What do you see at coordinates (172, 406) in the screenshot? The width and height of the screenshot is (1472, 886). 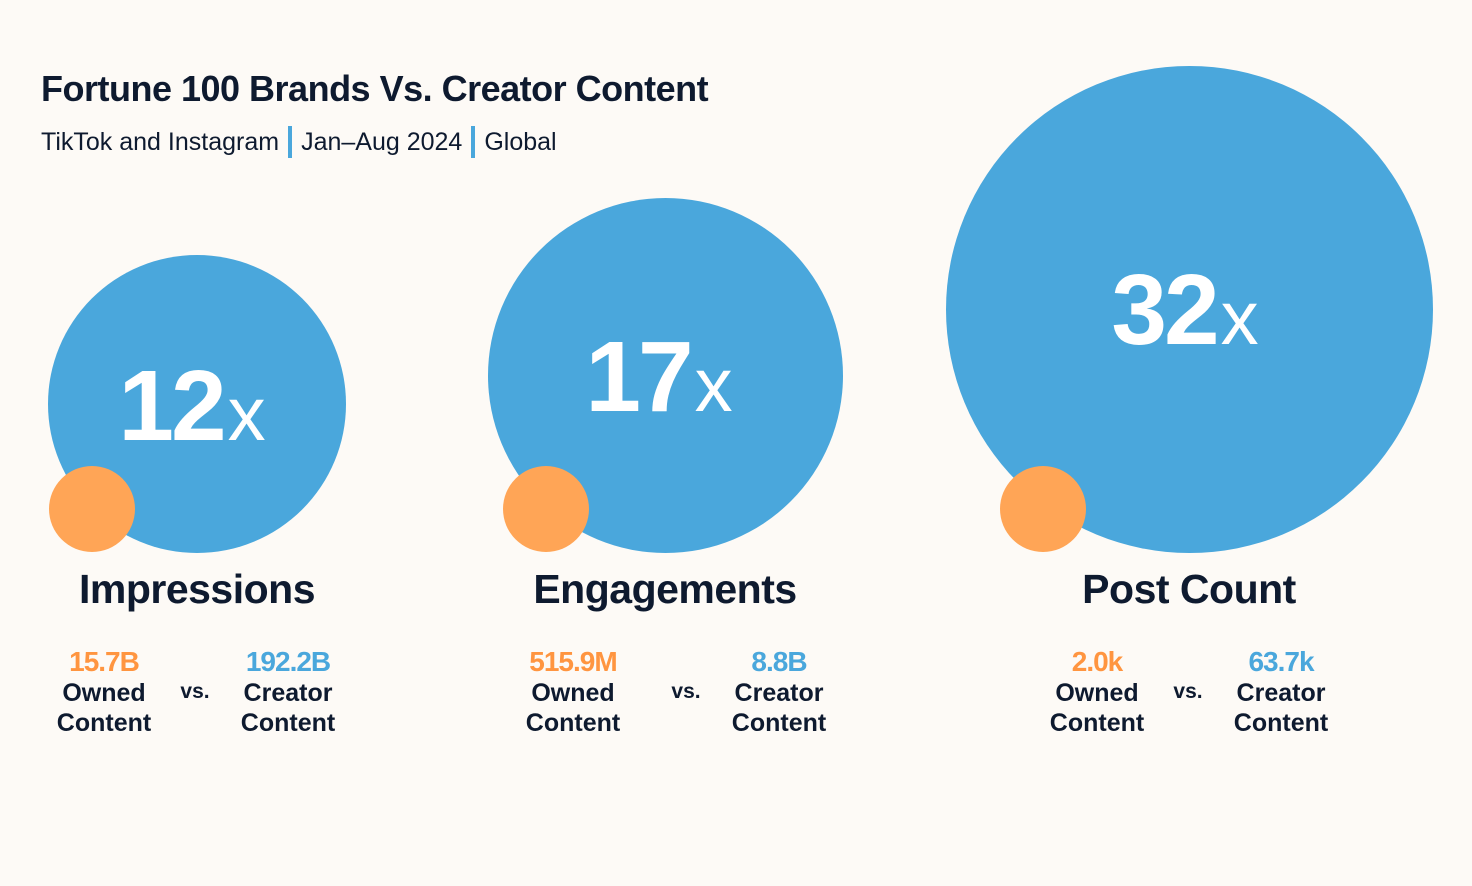 I see `multiple-number: 12` at bounding box center [172, 406].